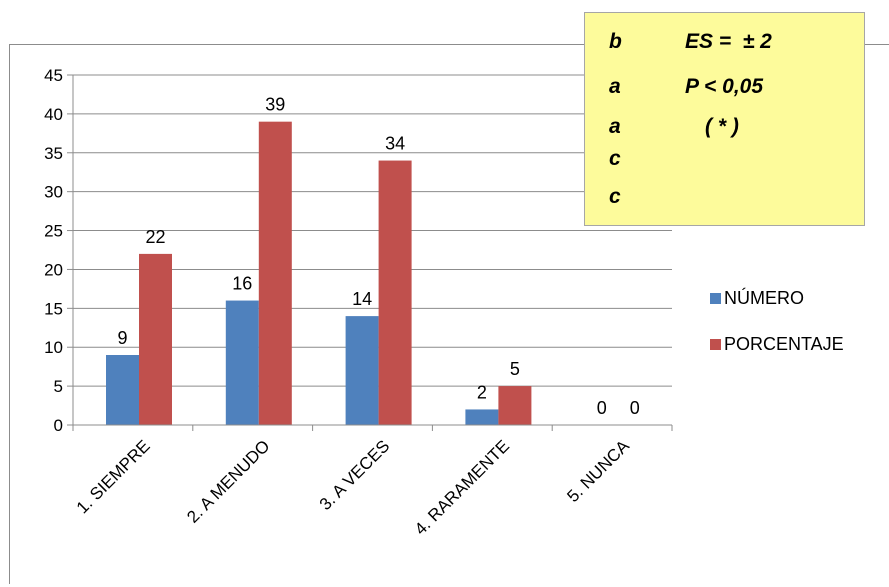  I want to click on y-tick-label: 10, so click(53, 347).